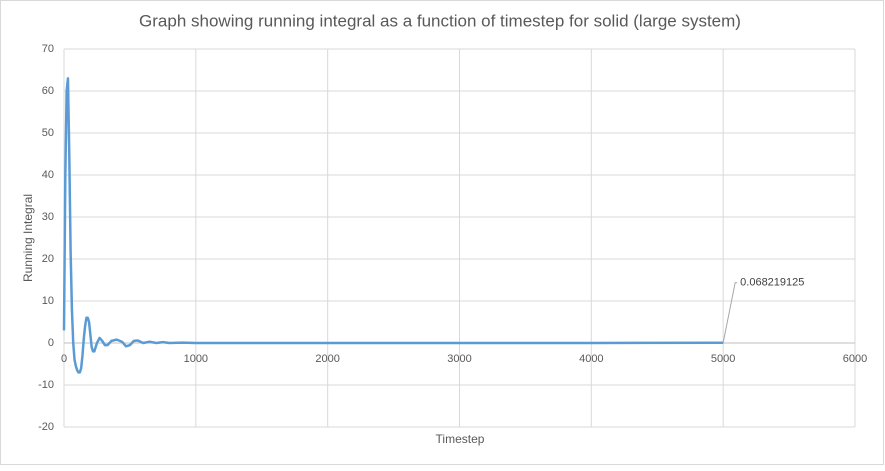 This screenshot has width=885, height=471. What do you see at coordinates (723, 359) in the screenshot?
I see `x-tick-label: 5000` at bounding box center [723, 359].